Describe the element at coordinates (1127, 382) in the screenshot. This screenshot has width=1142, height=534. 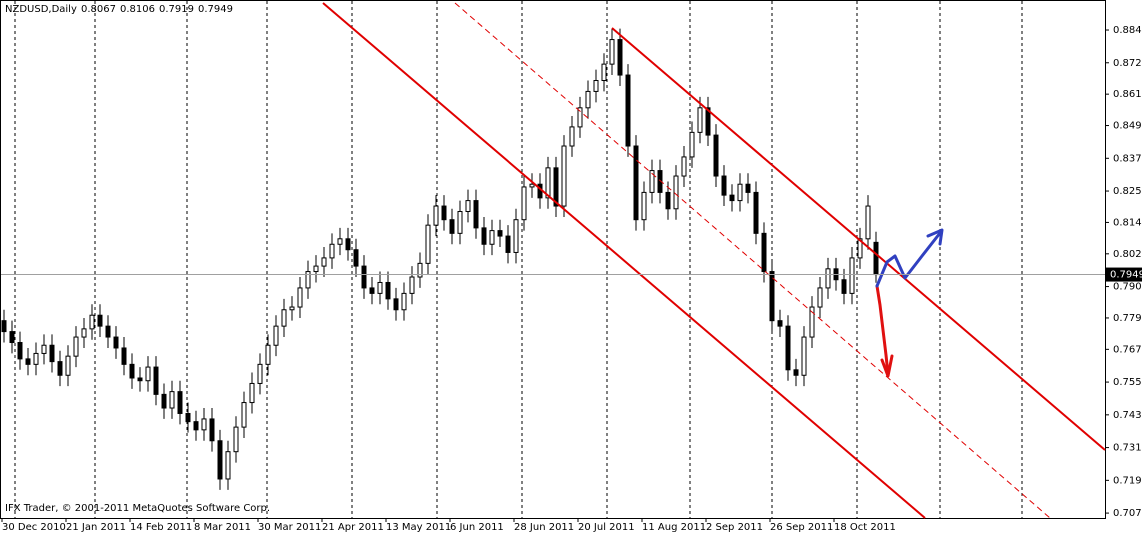
I see `y-tick-label: 0.7555` at that location.